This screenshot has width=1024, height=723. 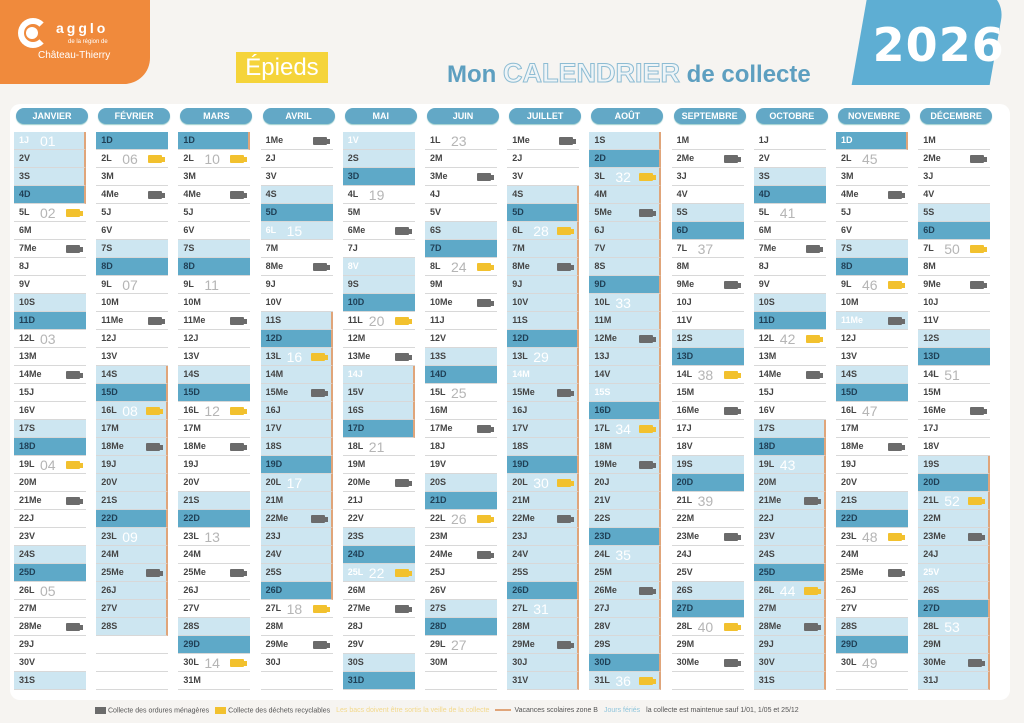 I want to click on day-cell: 5V, so click(x=461, y=213).